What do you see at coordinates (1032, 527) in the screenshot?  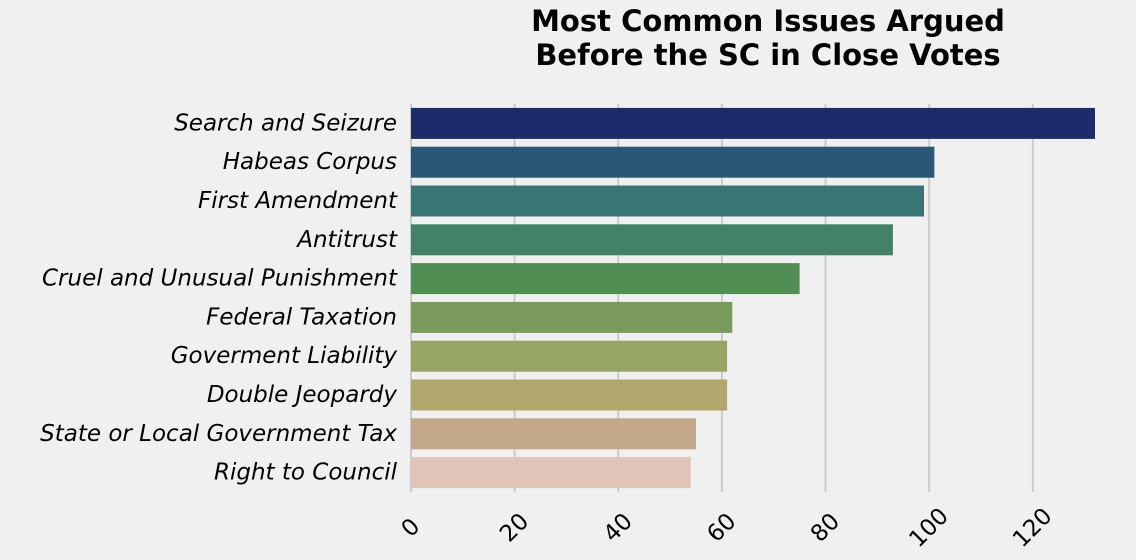 I see `x-tick-label-6: 120` at bounding box center [1032, 527].